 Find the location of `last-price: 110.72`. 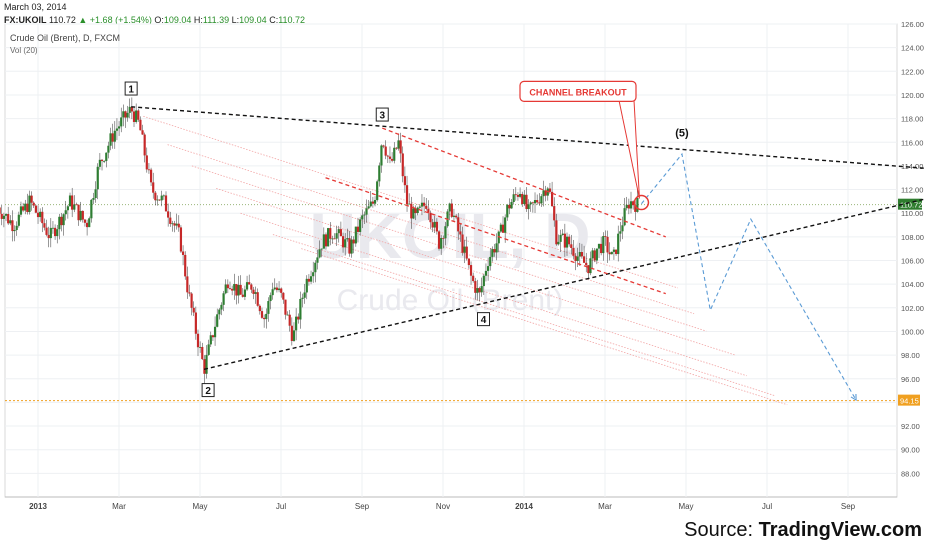

last-price: 110.72 is located at coordinates (62, 20).